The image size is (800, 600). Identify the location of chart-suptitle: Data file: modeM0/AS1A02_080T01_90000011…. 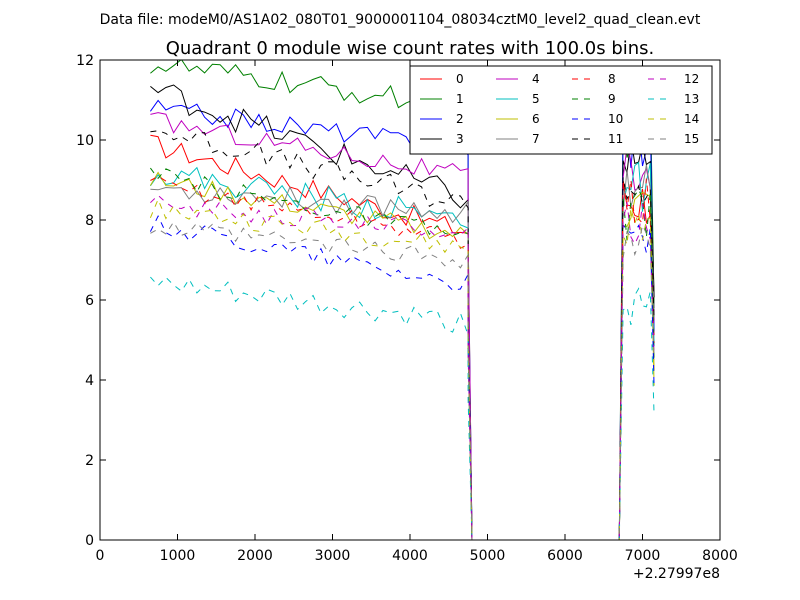
(400, 20).